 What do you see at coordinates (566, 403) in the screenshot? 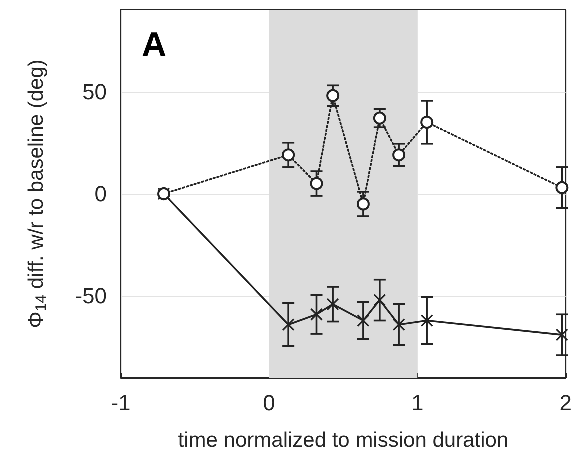
I see `x-tick-label: 2` at bounding box center [566, 403].